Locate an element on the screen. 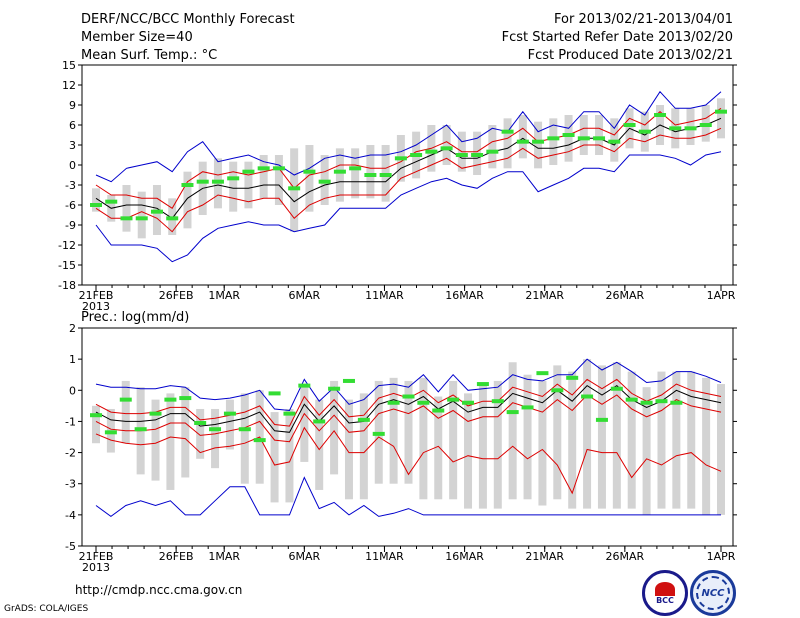 The width and height of the screenshot is (800, 618). prec-ytick-label: -4 is located at coordinates (70, 515).